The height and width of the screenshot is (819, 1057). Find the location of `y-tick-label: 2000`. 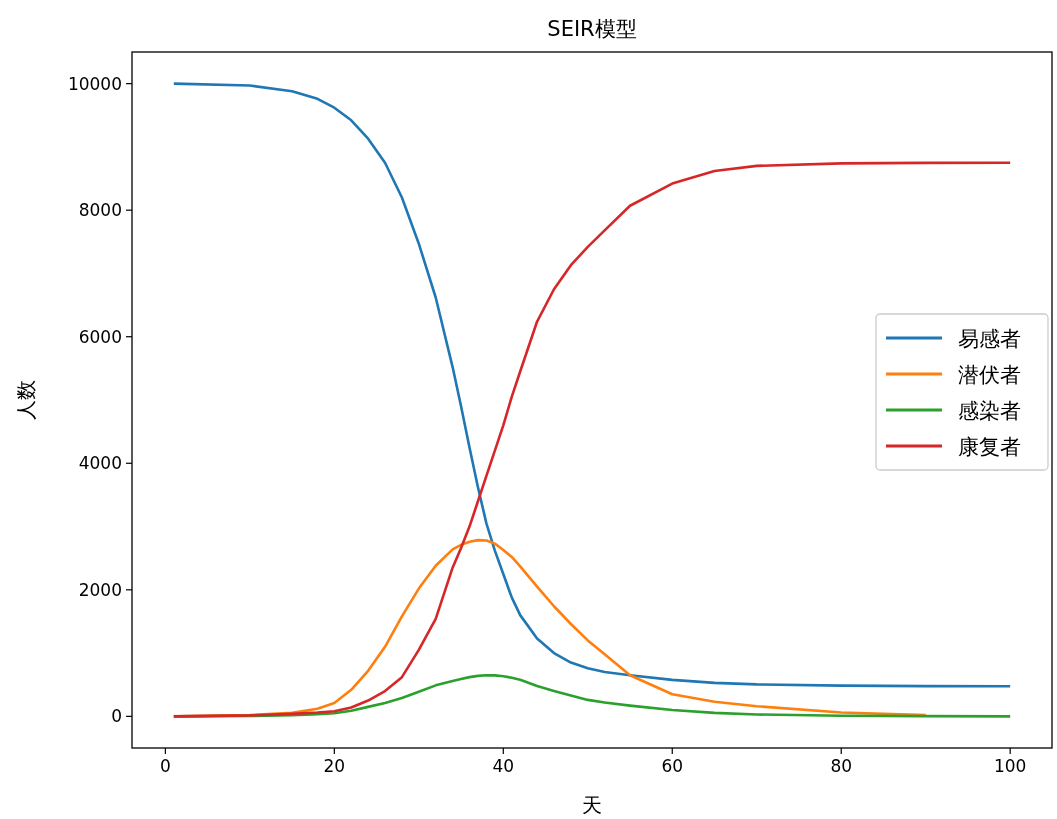

y-tick-label: 2000 is located at coordinates (100, 589).